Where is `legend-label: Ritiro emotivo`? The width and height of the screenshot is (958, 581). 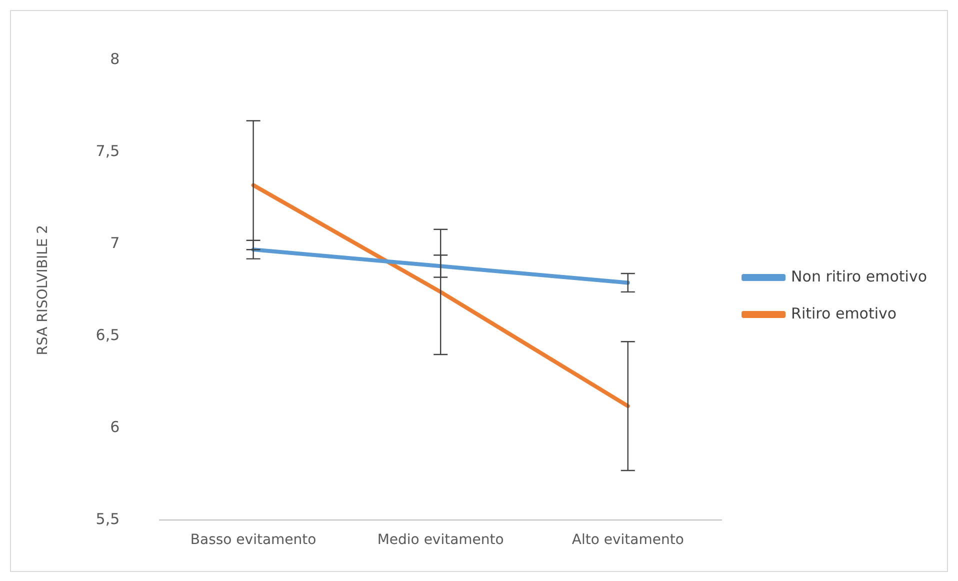 legend-label: Ritiro emotivo is located at coordinates (844, 313).